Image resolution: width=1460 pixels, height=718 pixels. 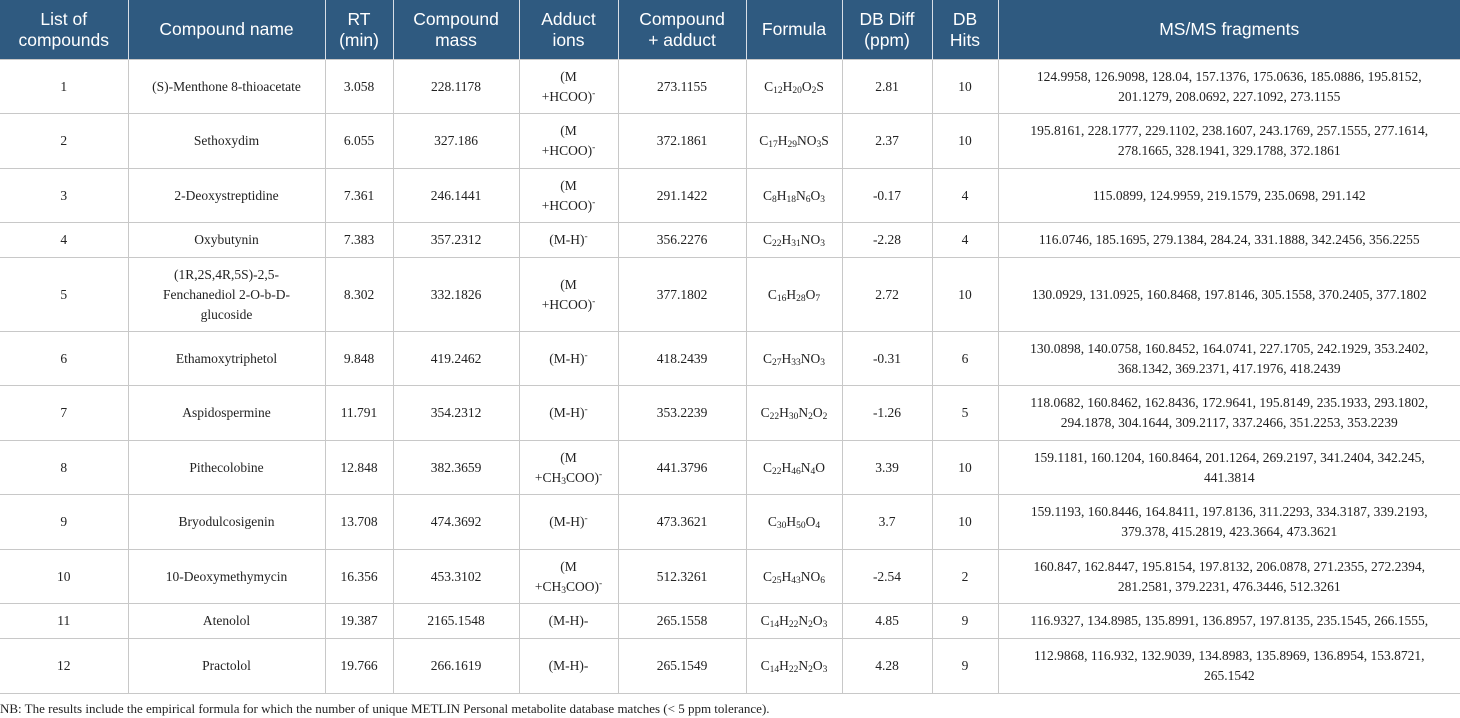 What do you see at coordinates (568, 576) in the screenshot?
I see `adduct-ion: (M +CH3COO)-` at bounding box center [568, 576].